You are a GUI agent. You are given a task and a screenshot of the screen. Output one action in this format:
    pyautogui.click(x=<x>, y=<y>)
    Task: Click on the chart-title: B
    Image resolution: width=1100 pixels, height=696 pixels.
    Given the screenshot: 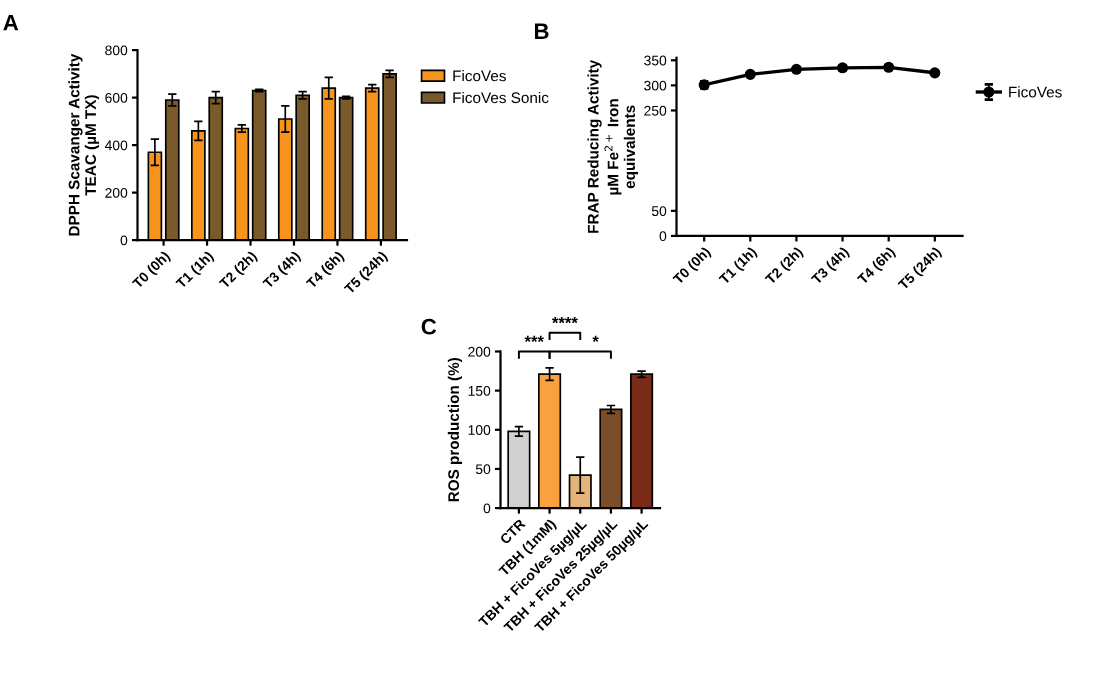 What is the action you would take?
    pyautogui.click(x=541, y=31)
    